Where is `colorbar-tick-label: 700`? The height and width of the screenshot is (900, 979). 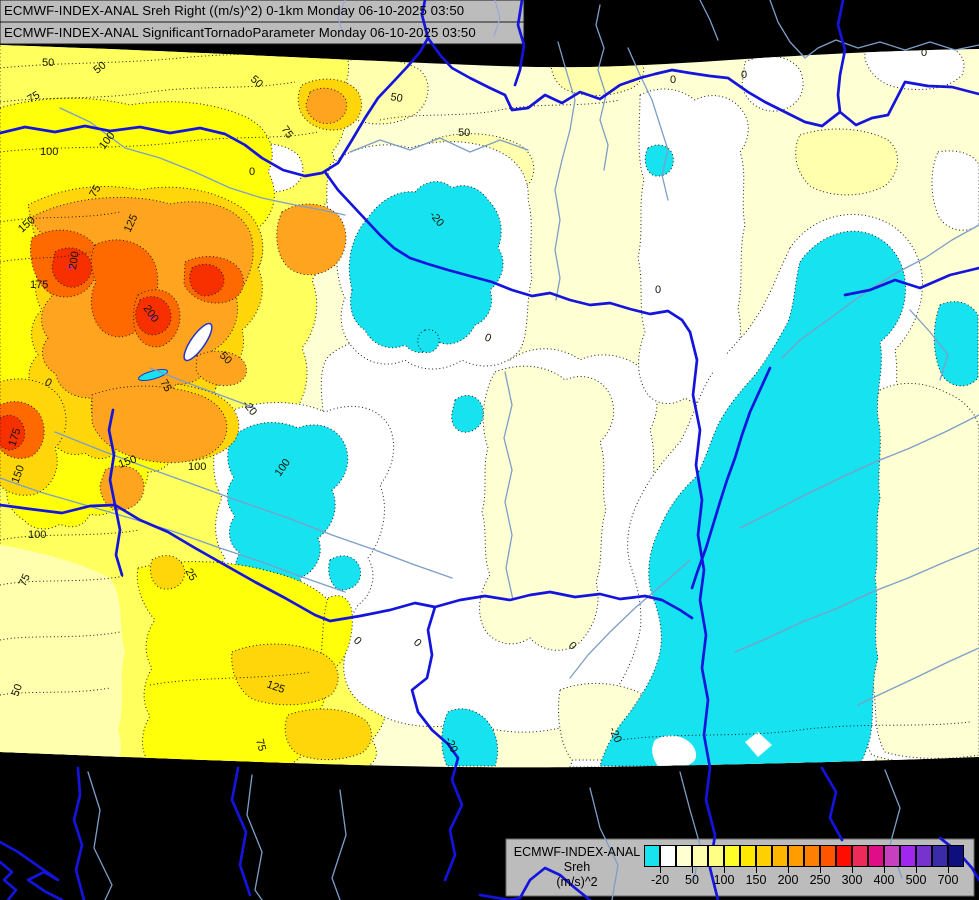
colorbar-tick-label: 700 is located at coordinates (948, 880).